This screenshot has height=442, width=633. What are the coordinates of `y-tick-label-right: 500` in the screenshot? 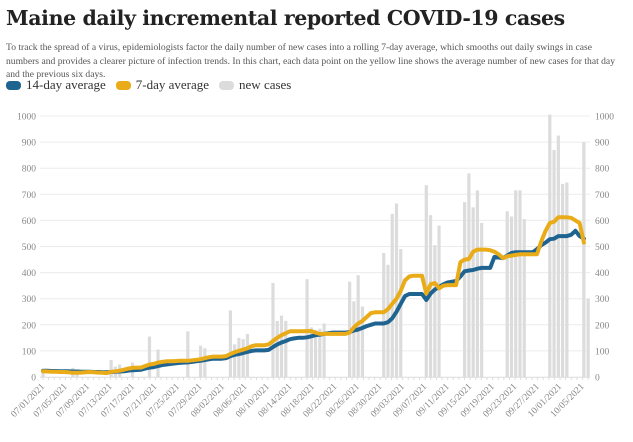 It's located at (602, 248).